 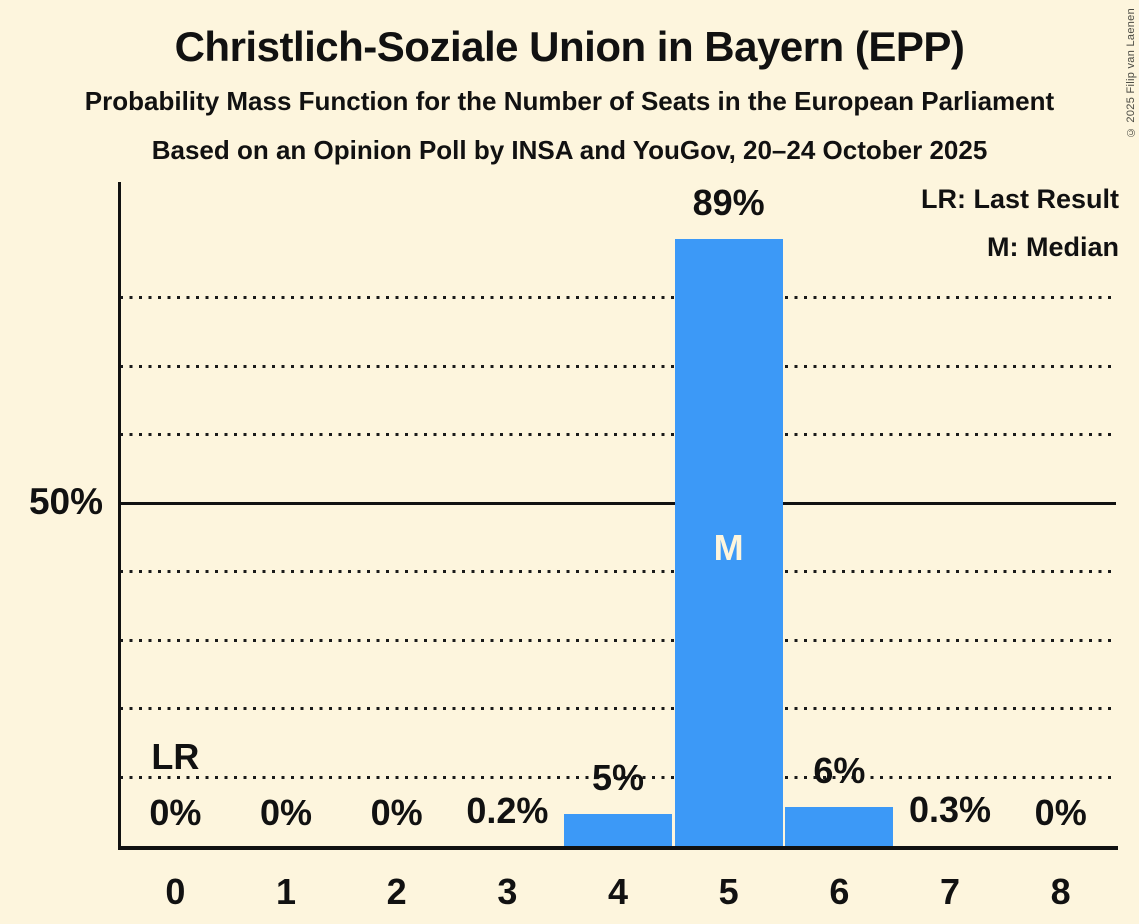 I want to click on legend-median: M: Median, so click(x=1053, y=247).